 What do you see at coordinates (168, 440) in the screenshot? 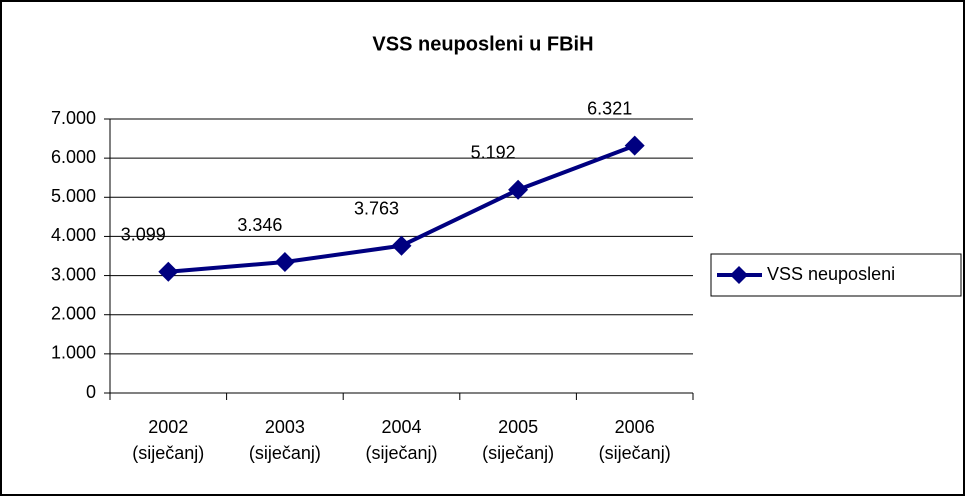
I see `x-tick-label: 2002 (siječanj)` at bounding box center [168, 440].